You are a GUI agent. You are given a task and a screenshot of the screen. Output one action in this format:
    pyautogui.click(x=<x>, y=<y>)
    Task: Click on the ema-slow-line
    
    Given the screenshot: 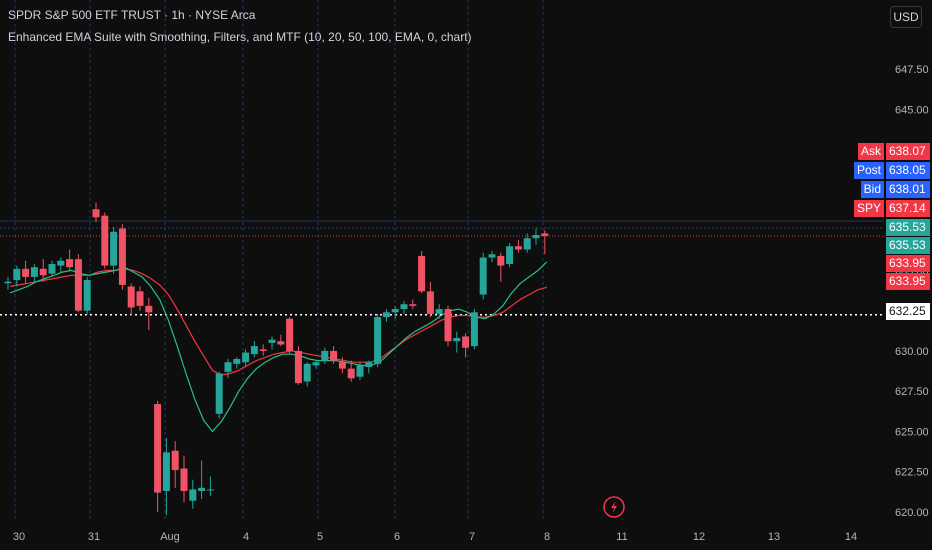 What is the action you would take?
    pyautogui.click(x=278, y=322)
    